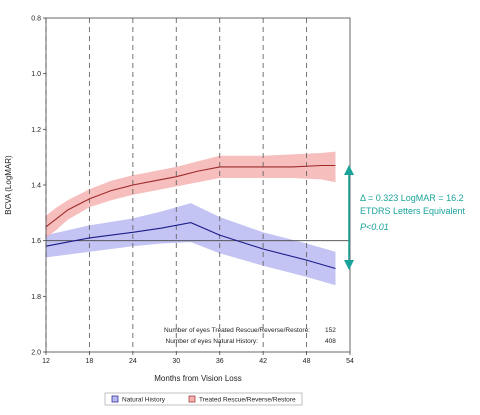 This screenshot has width=480, height=415. Describe the element at coordinates (36, 19) in the screenshot. I see `y-tick-label-0: 0.8` at that location.